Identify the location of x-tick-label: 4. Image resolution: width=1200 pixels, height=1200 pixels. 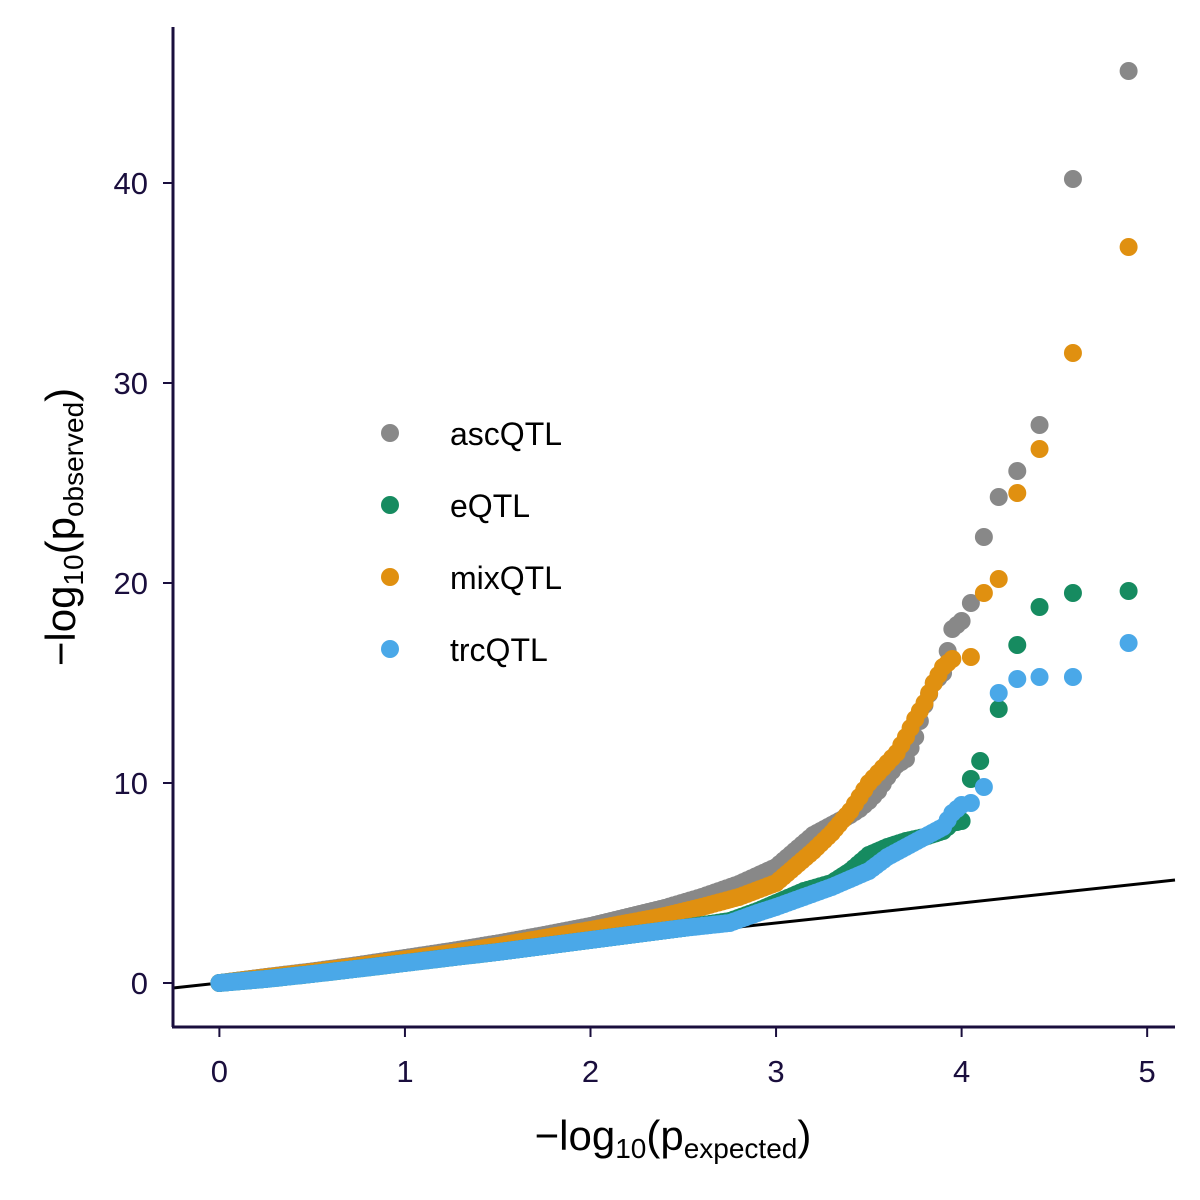
(961, 1071).